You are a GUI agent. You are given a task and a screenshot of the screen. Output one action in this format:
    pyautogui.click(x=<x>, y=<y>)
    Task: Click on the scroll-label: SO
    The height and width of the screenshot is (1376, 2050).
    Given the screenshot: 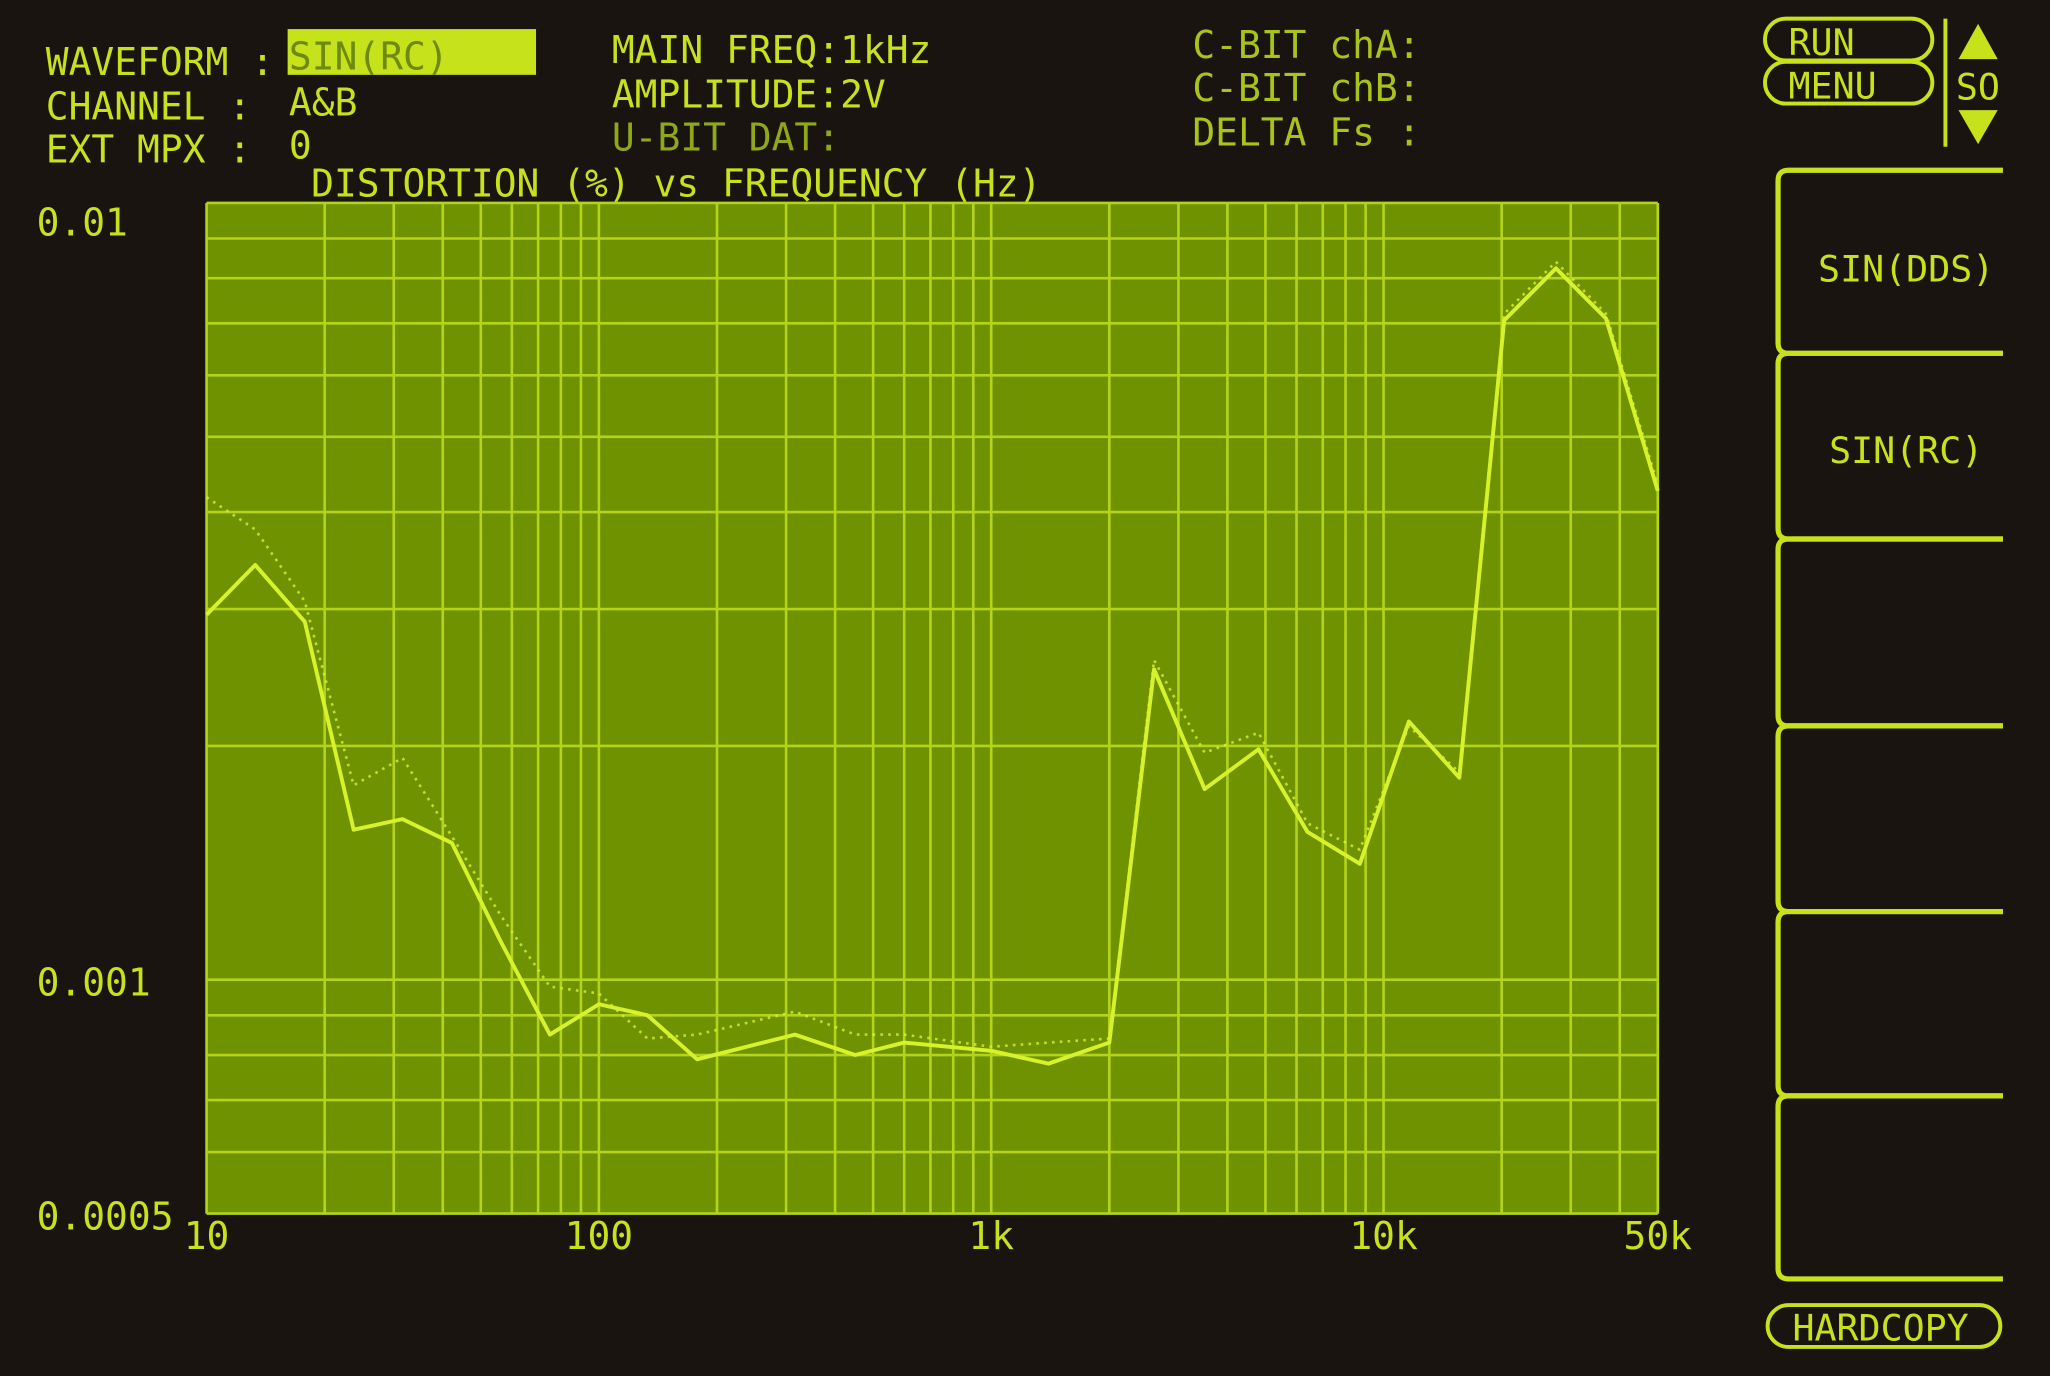 What is the action you would take?
    pyautogui.click(x=1978, y=87)
    